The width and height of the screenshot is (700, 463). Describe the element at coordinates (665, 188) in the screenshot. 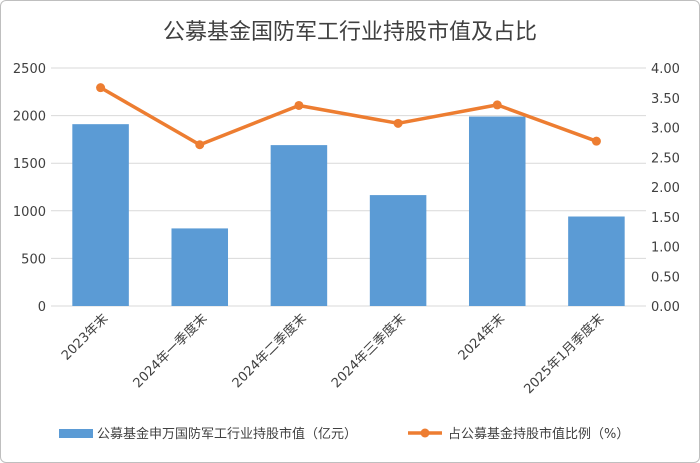

I see `y-right-tick-label: 2.00` at that location.